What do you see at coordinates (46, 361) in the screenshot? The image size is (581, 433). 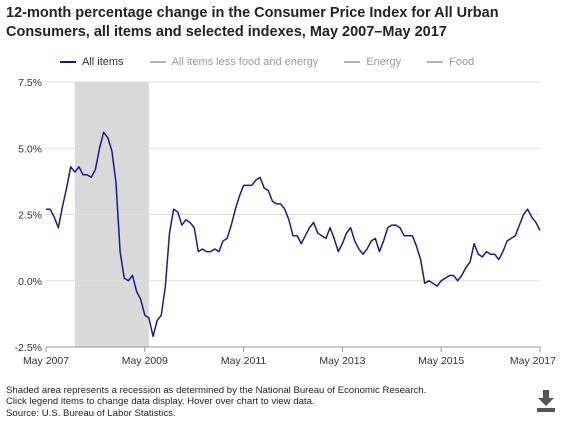 I see `x-tick-label: May 2007` at bounding box center [46, 361].